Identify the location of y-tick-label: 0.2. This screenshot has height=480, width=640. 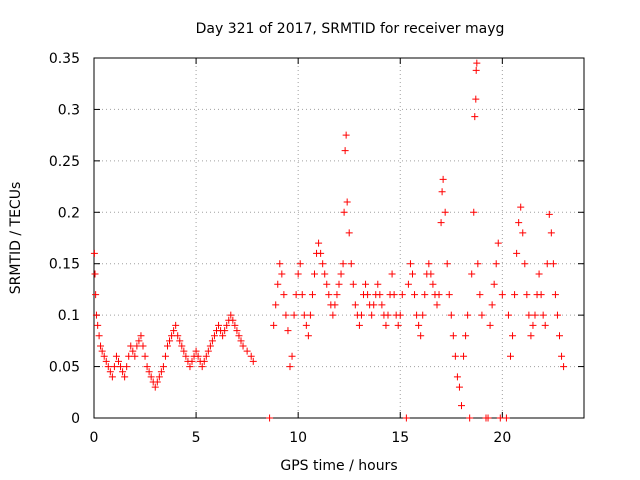
(69, 213).